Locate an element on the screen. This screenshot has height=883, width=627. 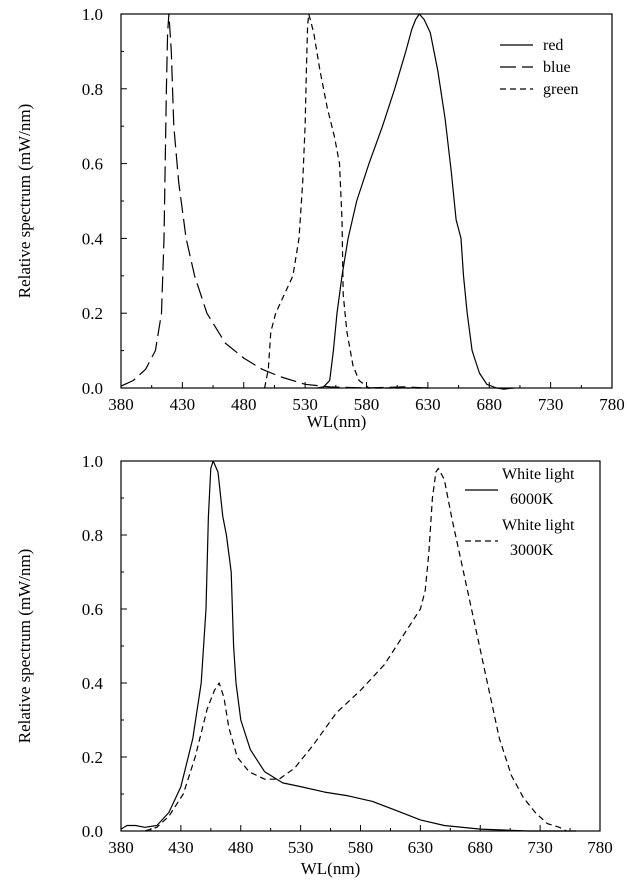
legend: White light 6000K White light 3000K is located at coordinates (520, 512).